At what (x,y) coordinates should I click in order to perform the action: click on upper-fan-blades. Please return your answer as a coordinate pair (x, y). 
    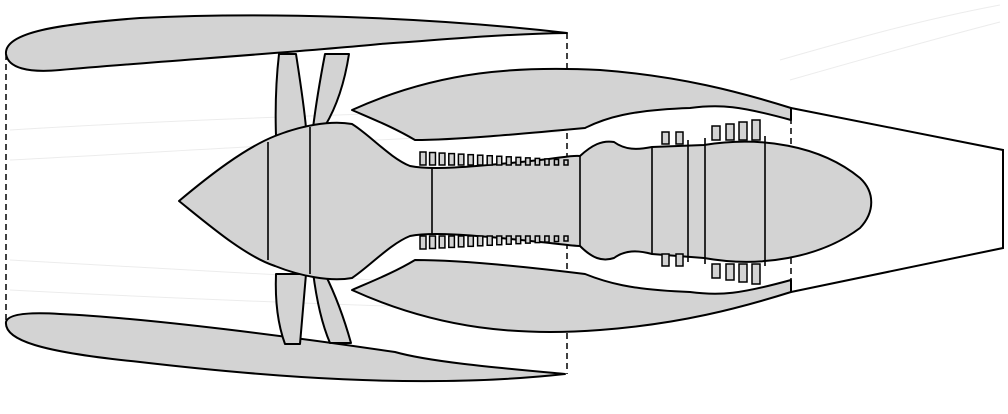
    Looking at the image, I should click on (312, 95).